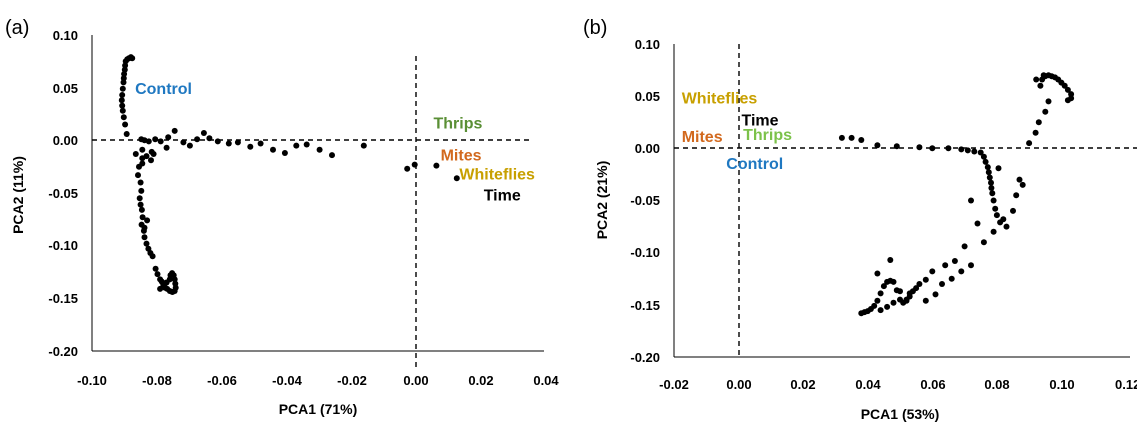  I want to click on panel-b-annotations: Whiteflies Time Mites Thrips Control, so click(737, 132).